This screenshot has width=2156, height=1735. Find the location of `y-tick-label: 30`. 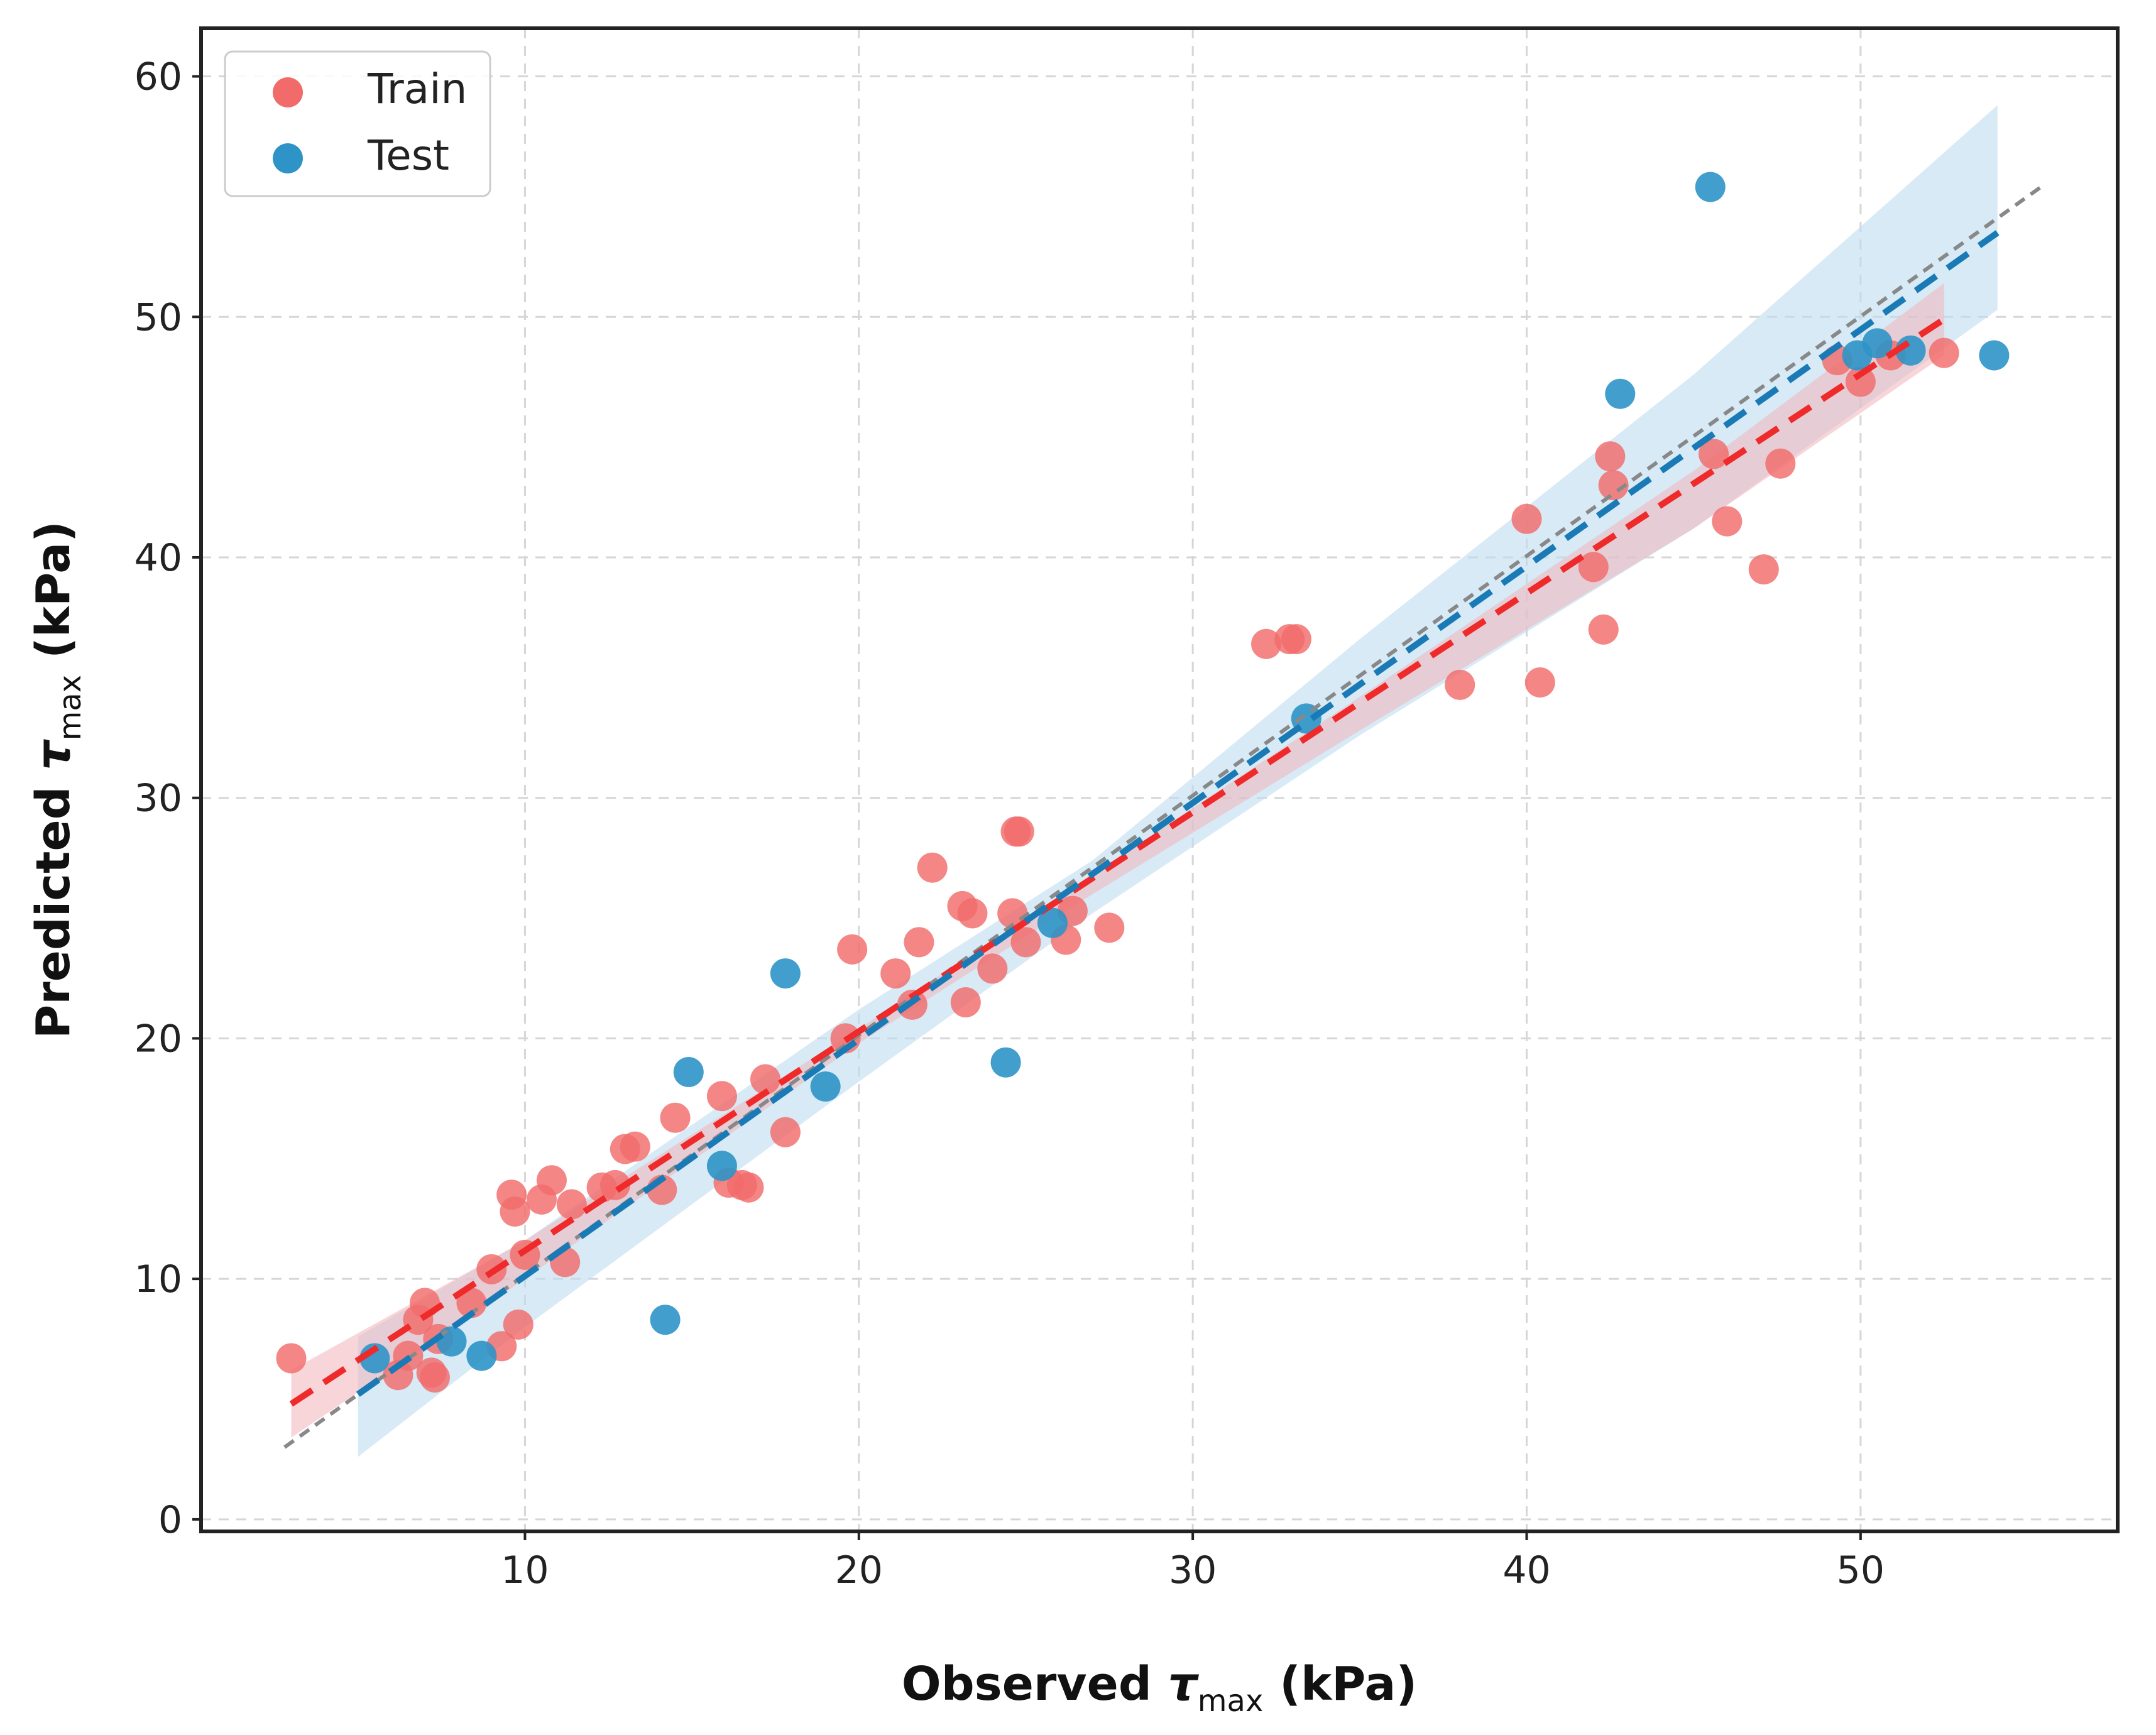

y-tick-label: 30 is located at coordinates (158, 799).